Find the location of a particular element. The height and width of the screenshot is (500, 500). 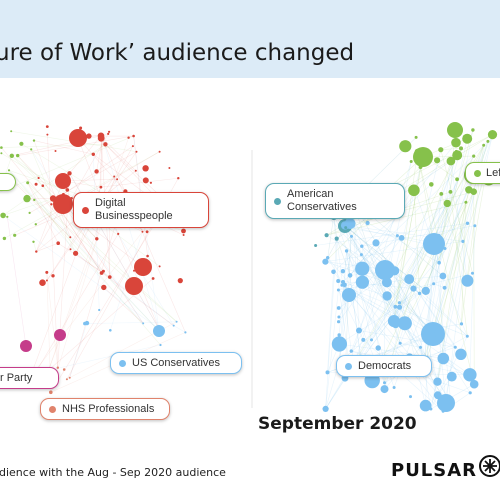

cluster-label-left: Lef is located at coordinates (482, 173).